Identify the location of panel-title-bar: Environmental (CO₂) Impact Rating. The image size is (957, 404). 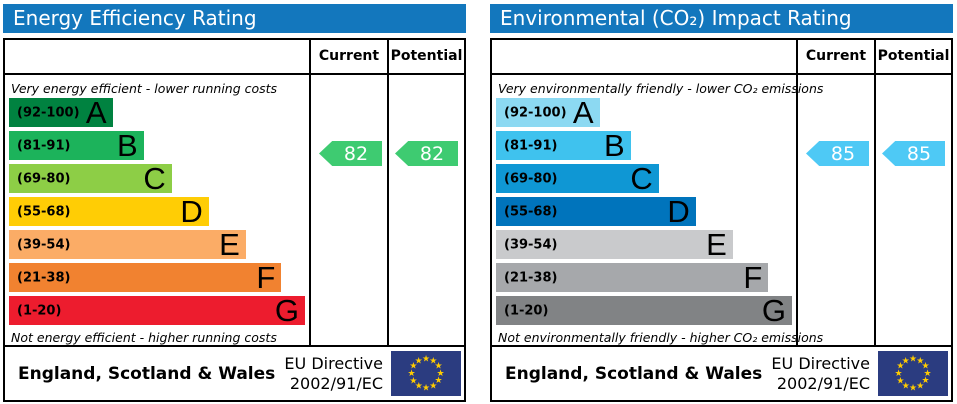
(721, 18).